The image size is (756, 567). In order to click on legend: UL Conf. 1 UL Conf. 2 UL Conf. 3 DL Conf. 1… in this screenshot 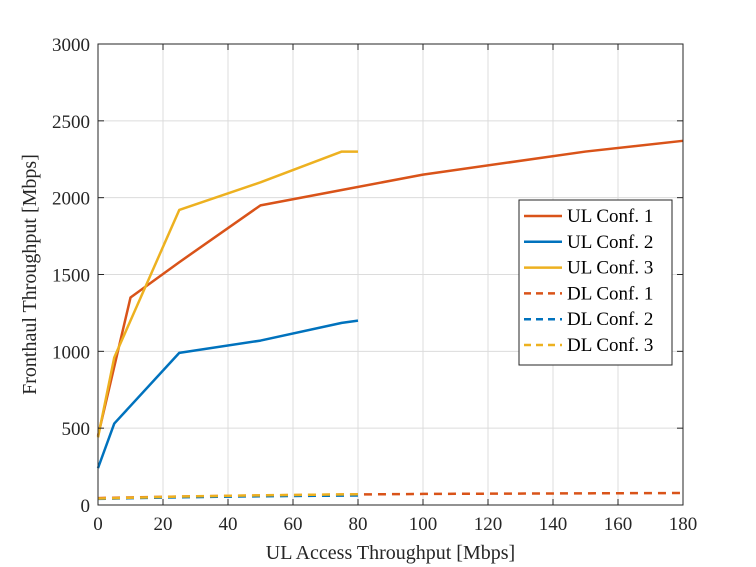, I will do `click(595, 282)`.